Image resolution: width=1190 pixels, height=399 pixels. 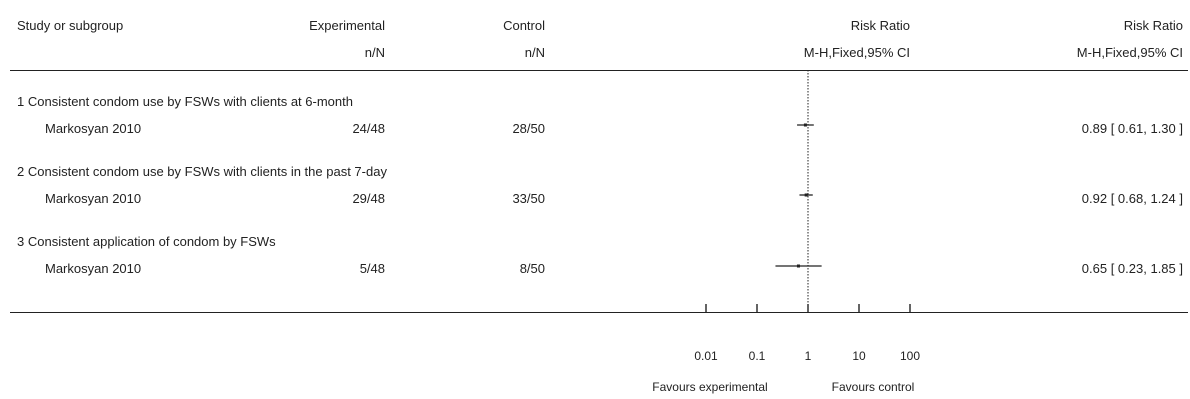 I want to click on study-name-2: Markosyan 2010, so click(x=93, y=198).